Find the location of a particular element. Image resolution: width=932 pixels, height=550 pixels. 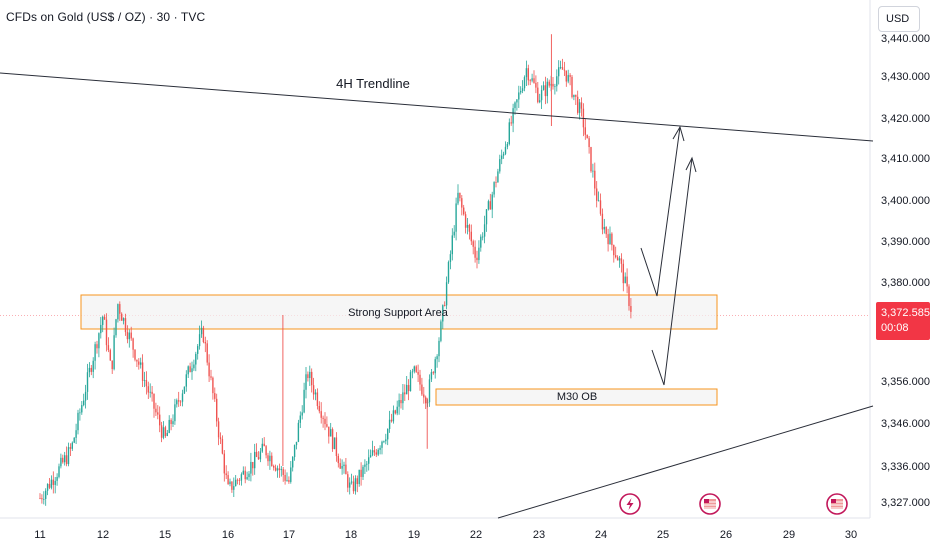

time-tick-label: 22 is located at coordinates (476, 535).